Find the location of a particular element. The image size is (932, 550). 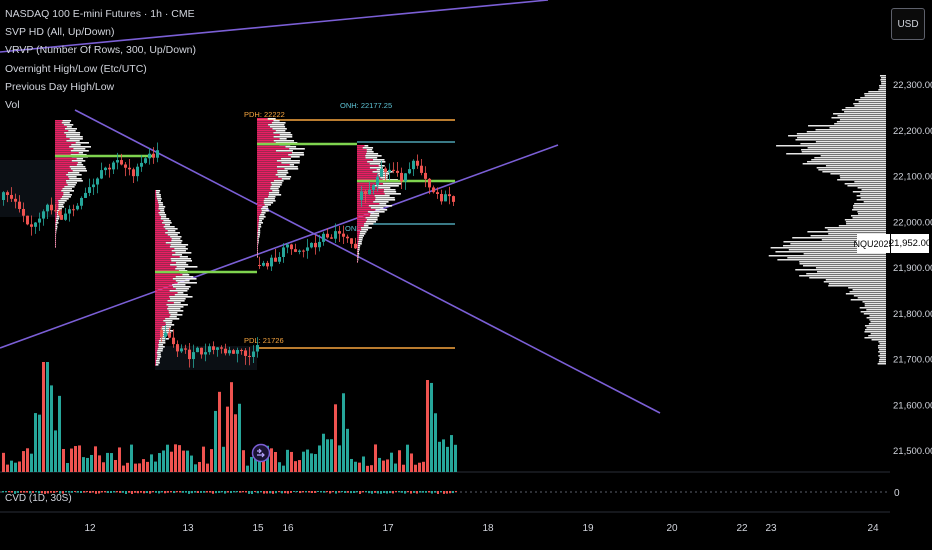

chart-title: NASDAQ 100 E-mini Futures · 1h · CME is located at coordinates (100, 14).